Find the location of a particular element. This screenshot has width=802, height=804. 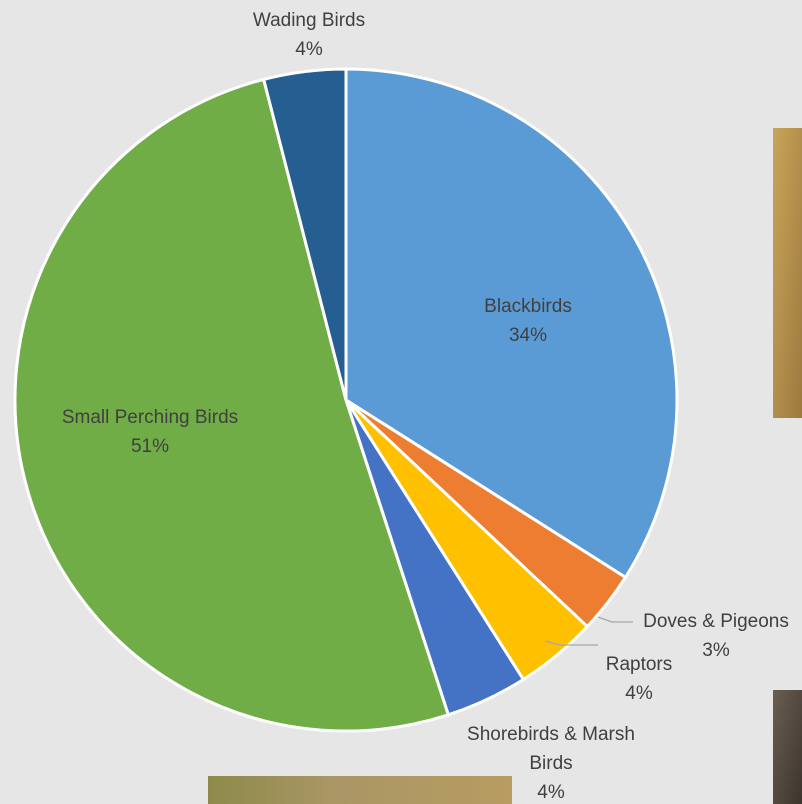

data-label: Shorebirds & Marsh Birds 4% is located at coordinates (551, 762).